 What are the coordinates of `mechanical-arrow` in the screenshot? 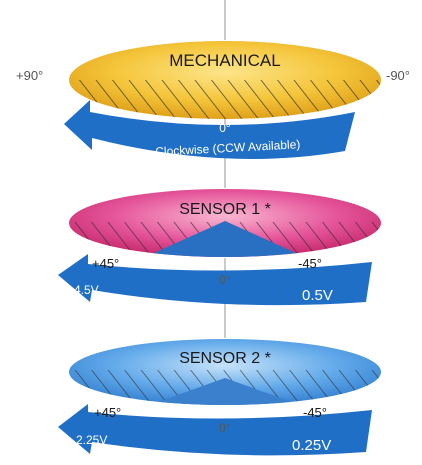 It's located at (209, 130).